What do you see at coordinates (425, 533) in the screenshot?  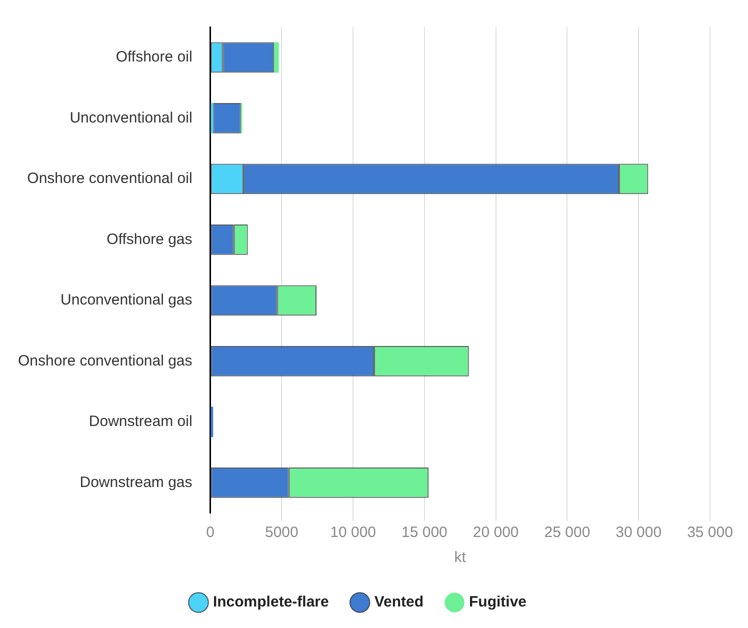 I see `x-tick-label: 15 000` at bounding box center [425, 533].